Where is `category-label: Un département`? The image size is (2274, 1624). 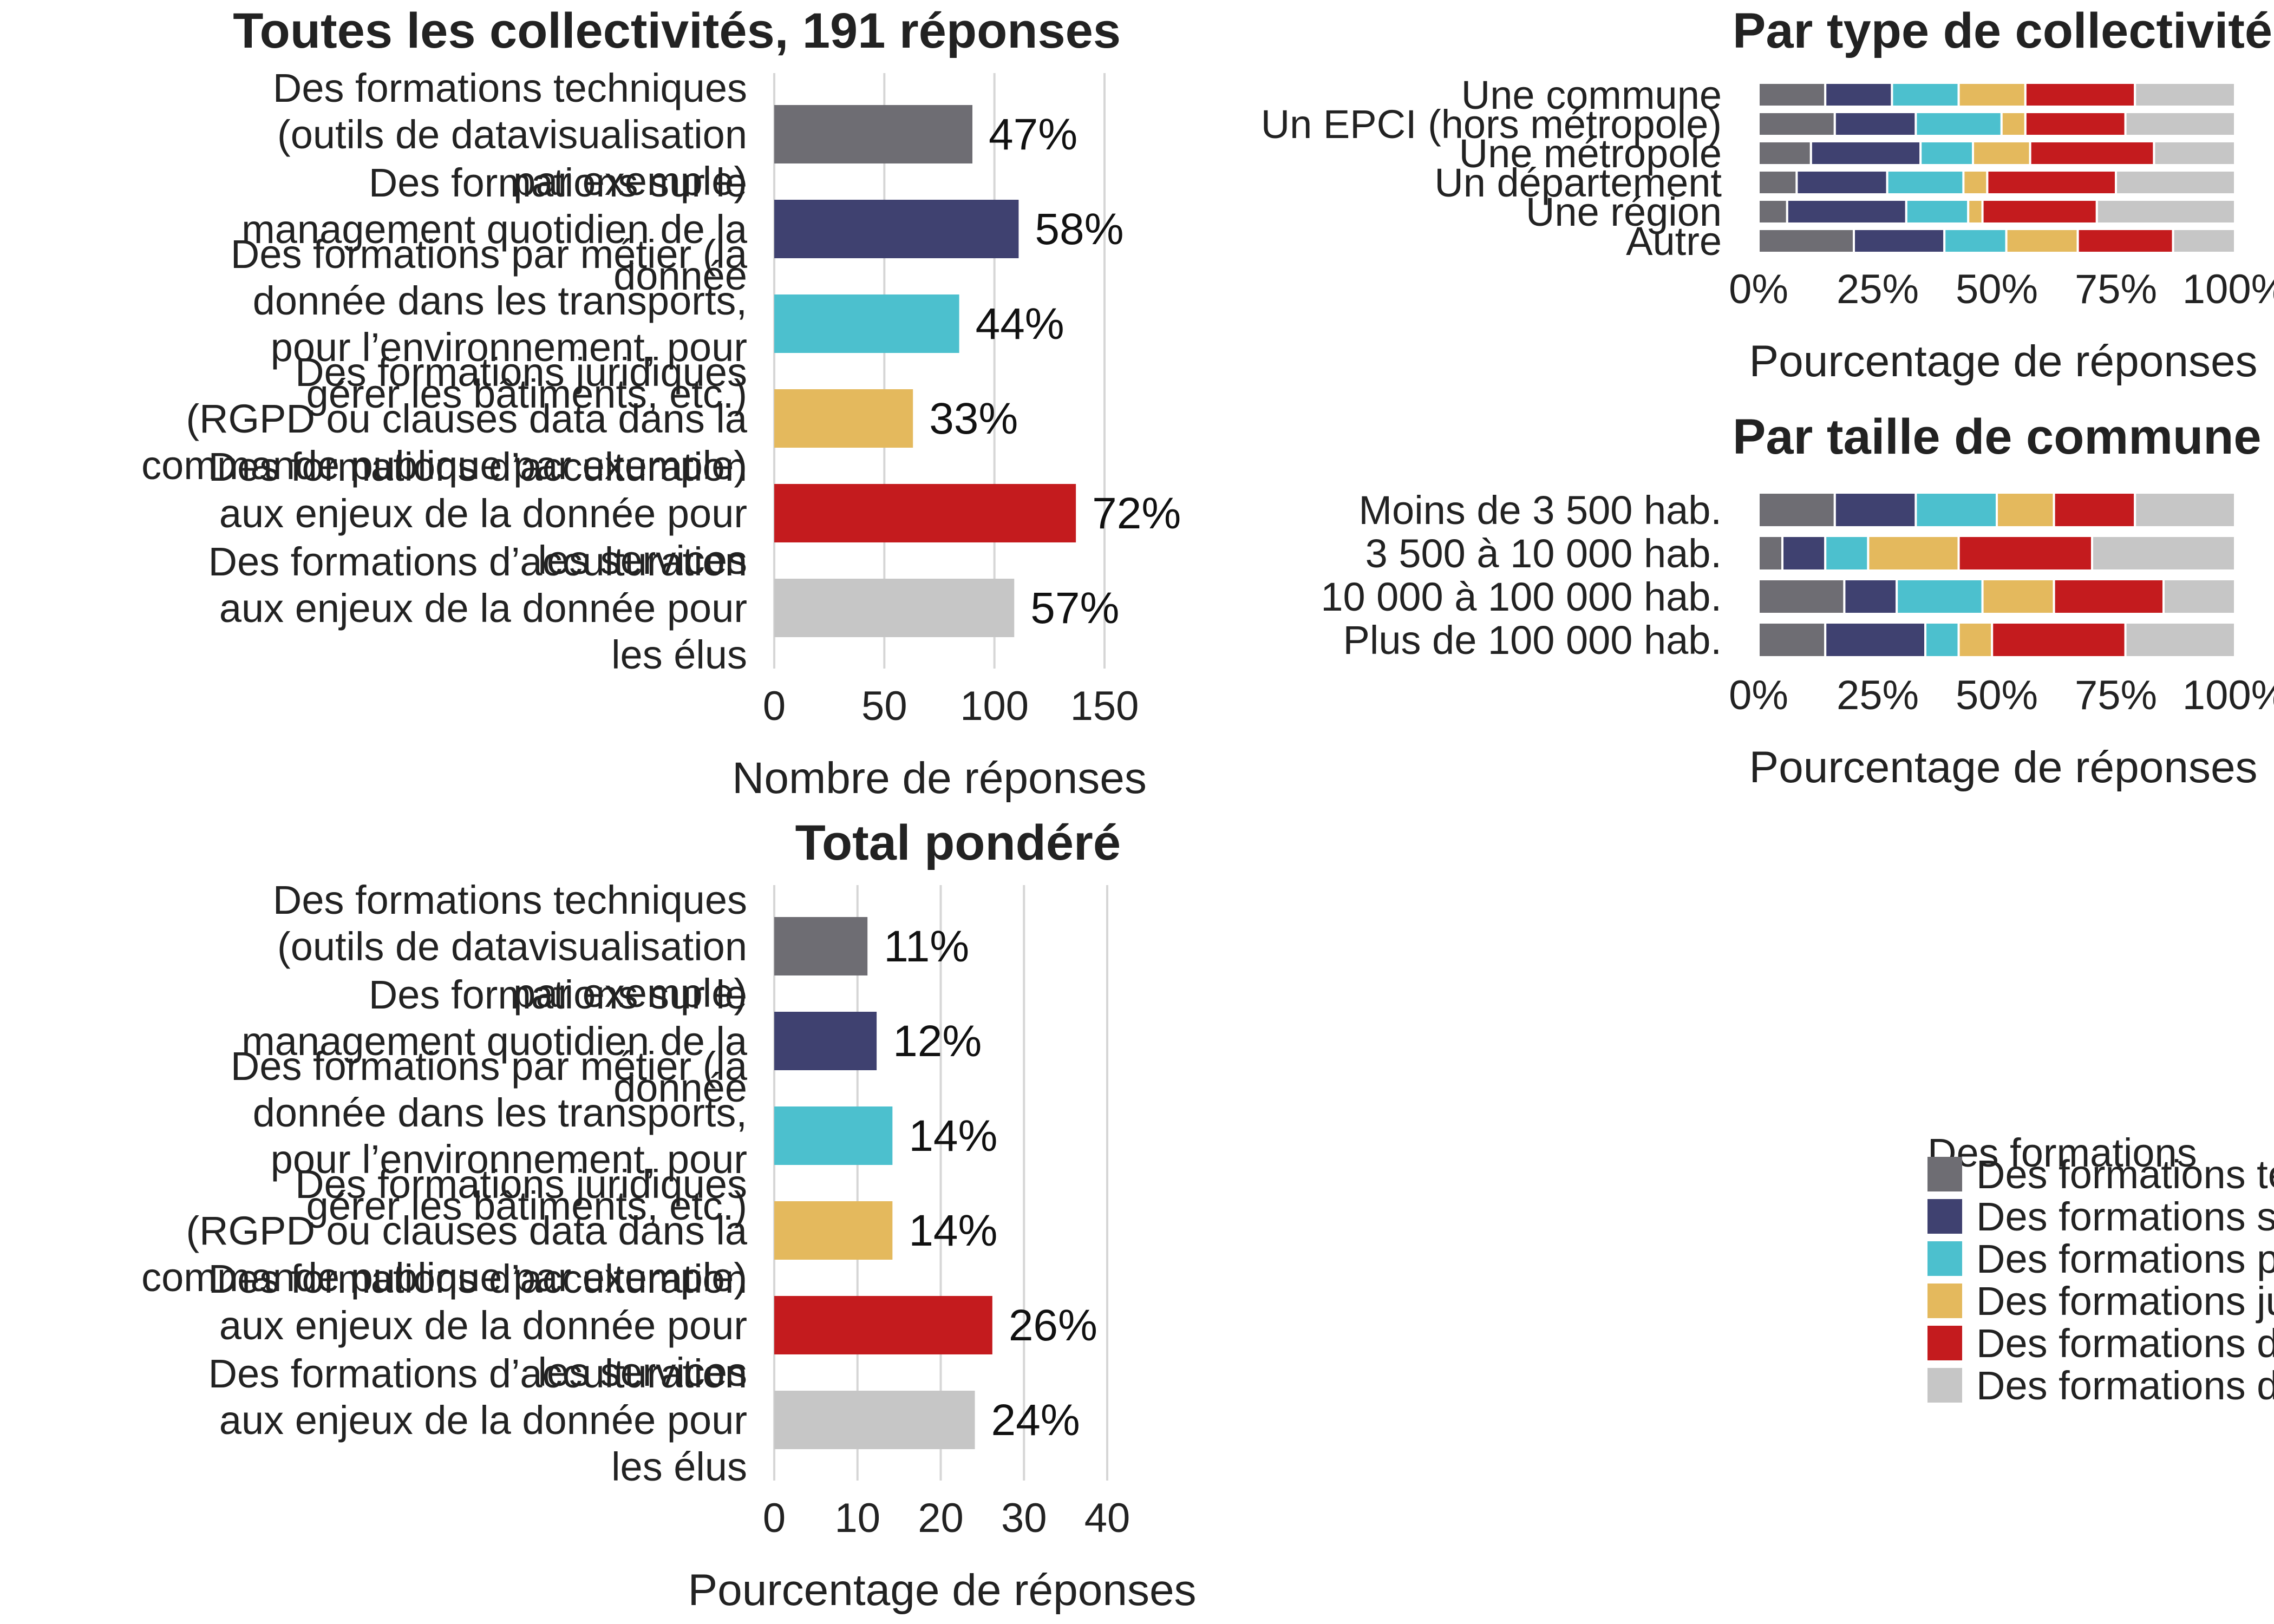
category-label: Un département is located at coordinates (1578, 182).